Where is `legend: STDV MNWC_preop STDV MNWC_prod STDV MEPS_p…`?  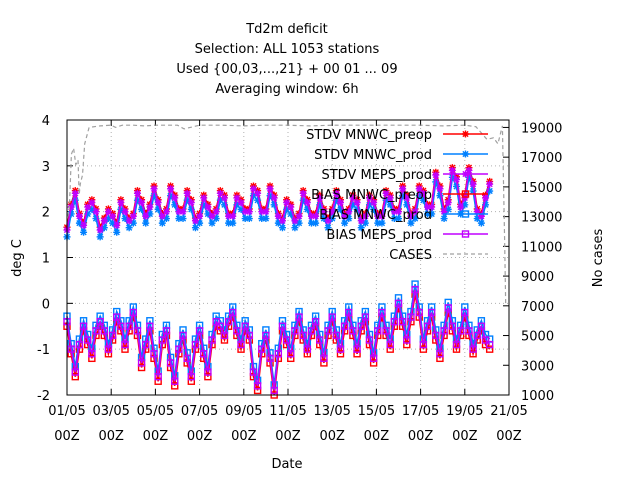
legend: STDV MNWC_preop STDV MNWC_prod STDV MEPS_p… is located at coordinates (397, 195).